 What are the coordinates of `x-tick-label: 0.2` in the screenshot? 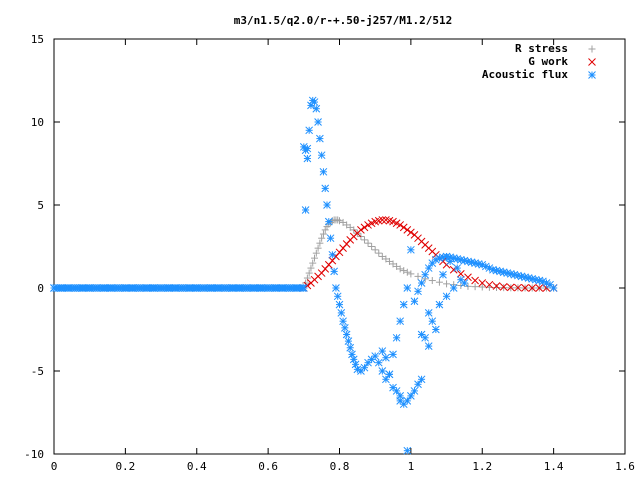 It's located at (125, 466).